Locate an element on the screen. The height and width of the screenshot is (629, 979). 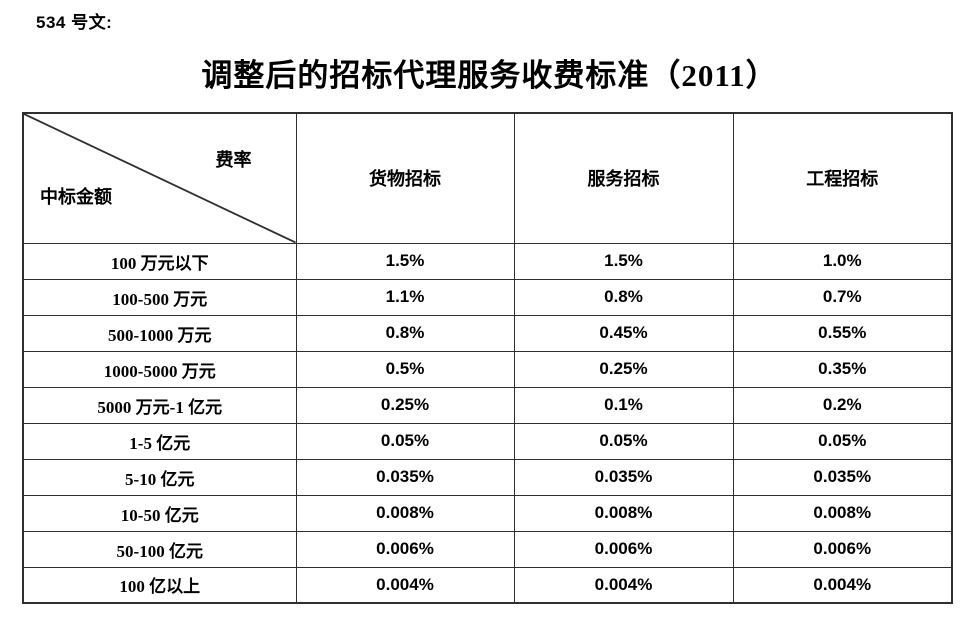
row-label: 1000-5000 万元 is located at coordinates (159, 369).